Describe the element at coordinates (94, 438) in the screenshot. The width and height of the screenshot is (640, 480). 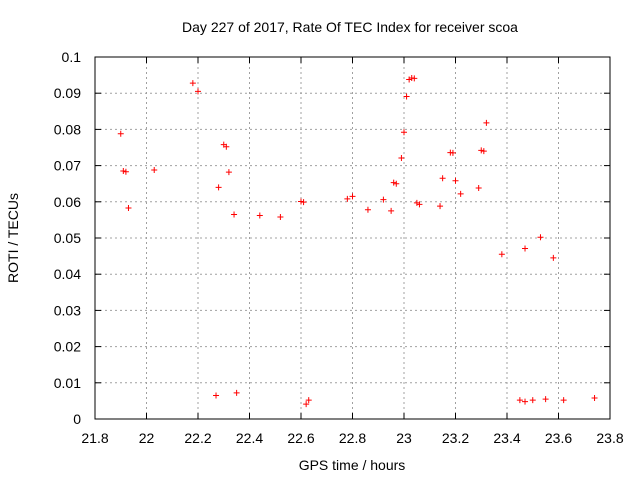
I see `x-tick-label: 21.8` at that location.